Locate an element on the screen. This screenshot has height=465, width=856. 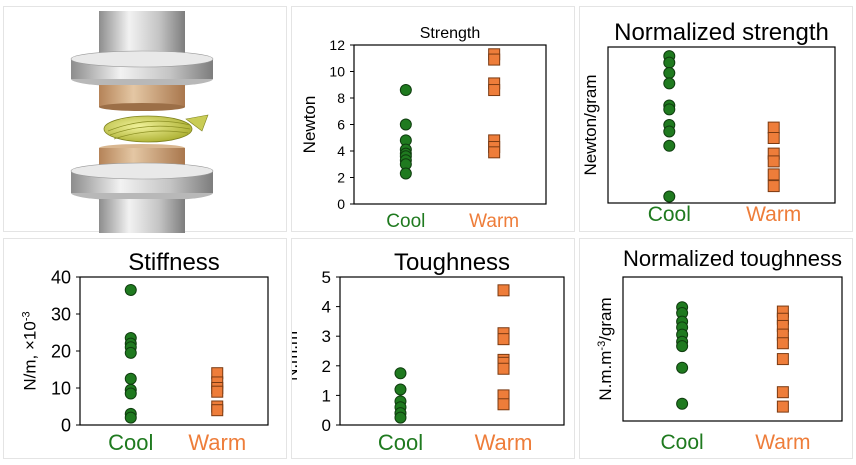
y-tick-label: 40 is located at coordinates (61, 277).